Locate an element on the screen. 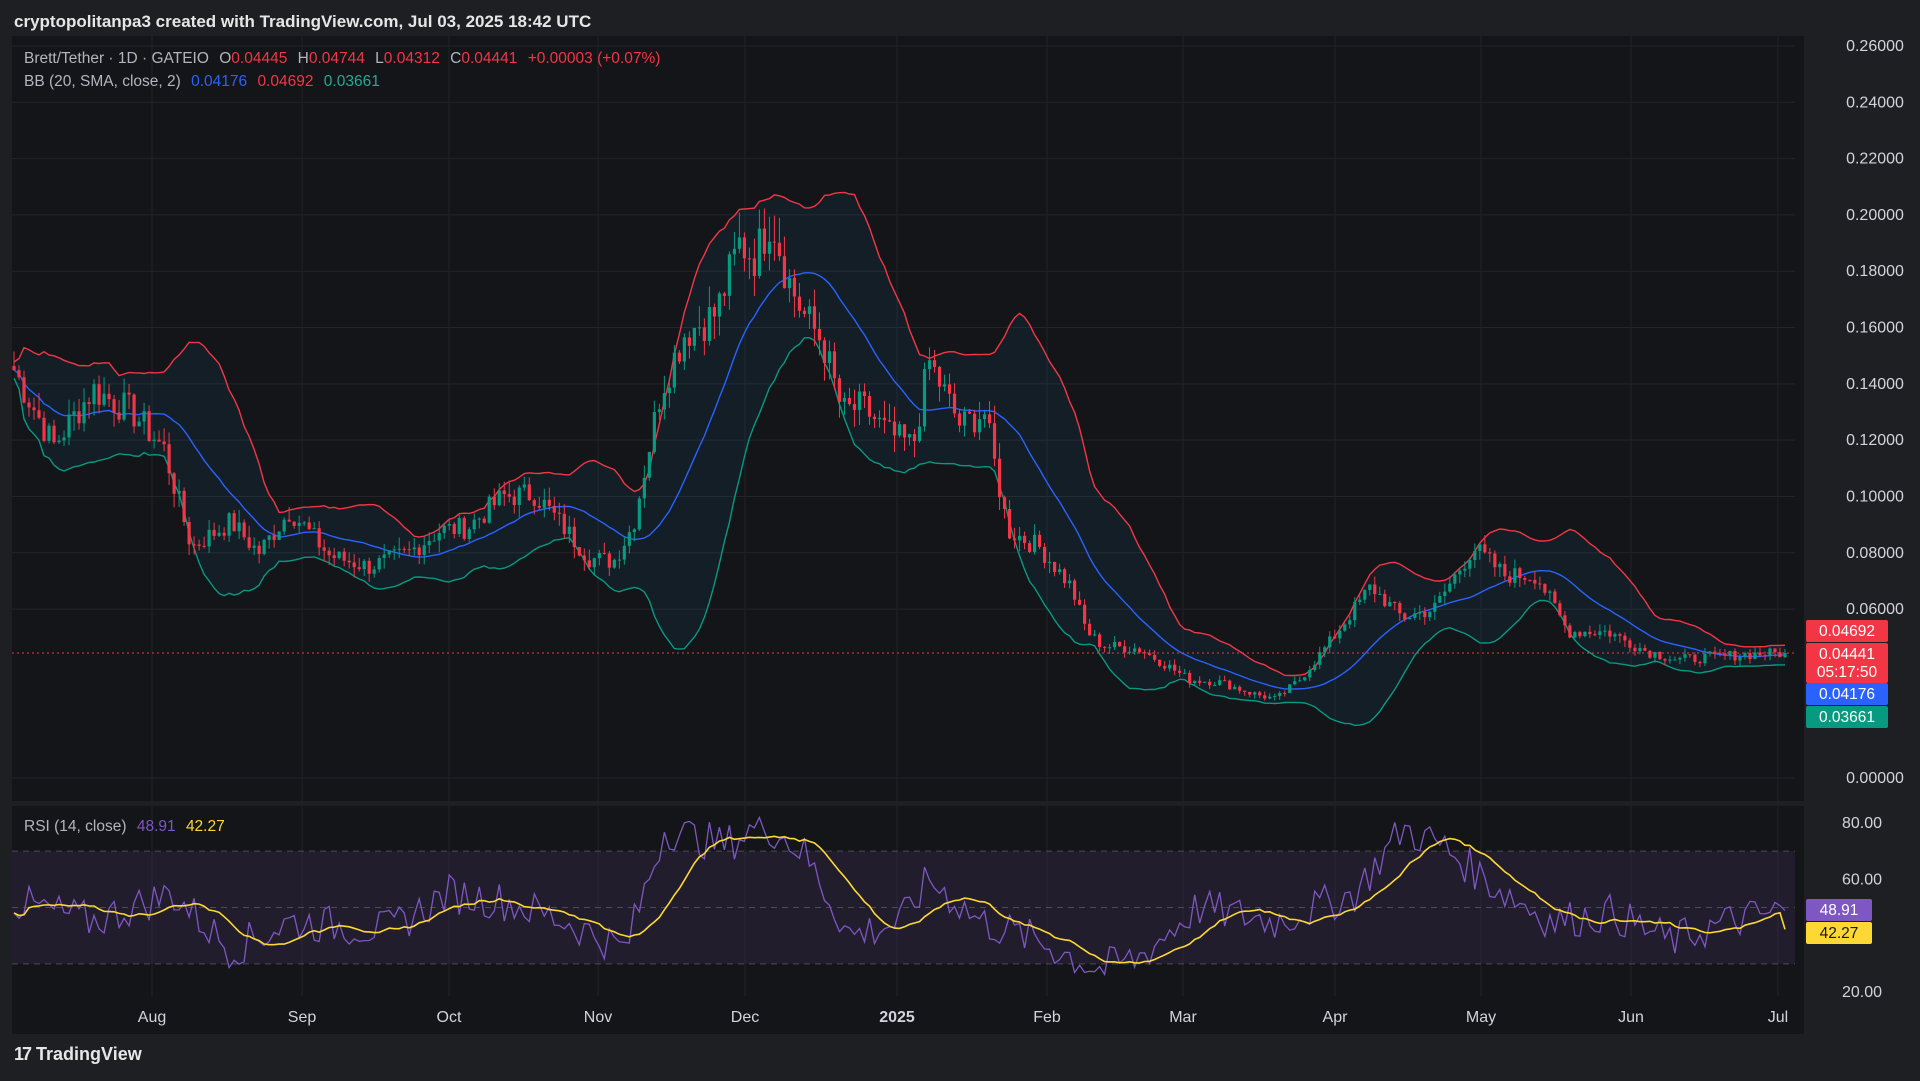 The width and height of the screenshot is (1920, 1081). tradingview-brand: 17 TradingView is located at coordinates (78, 1054).